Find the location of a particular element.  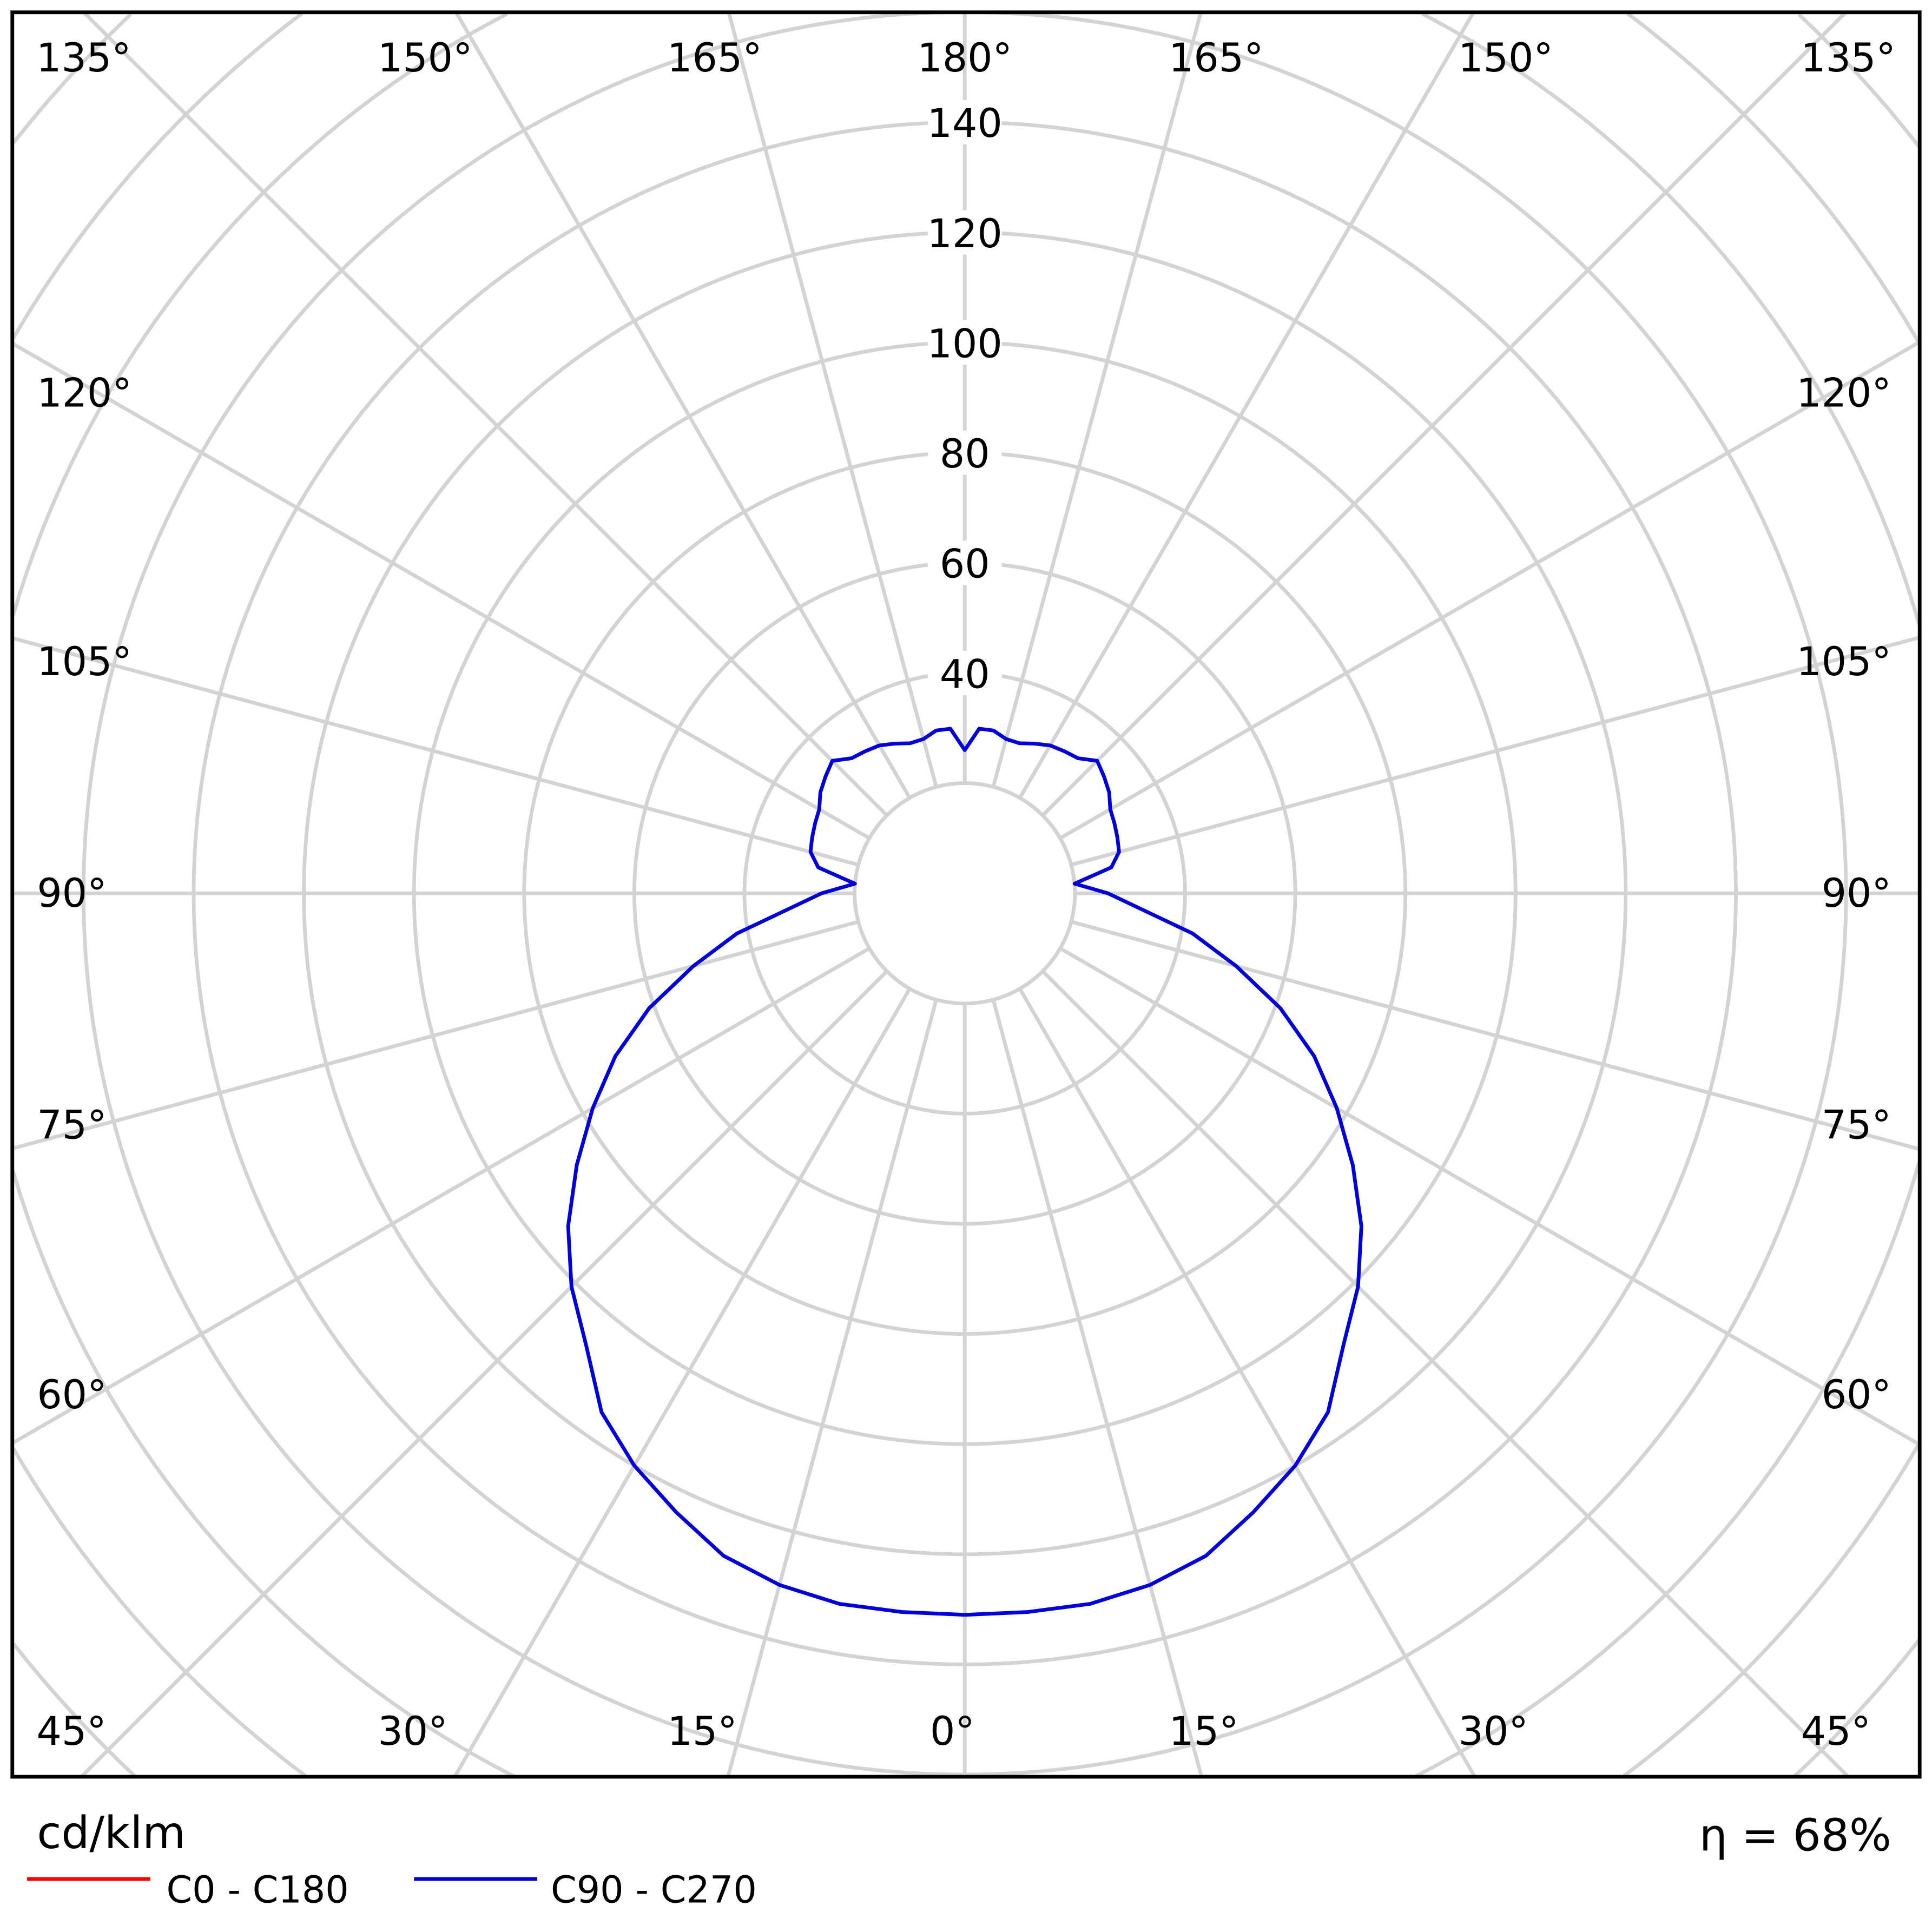

unit-label: cd/klm is located at coordinates (112, 1833).